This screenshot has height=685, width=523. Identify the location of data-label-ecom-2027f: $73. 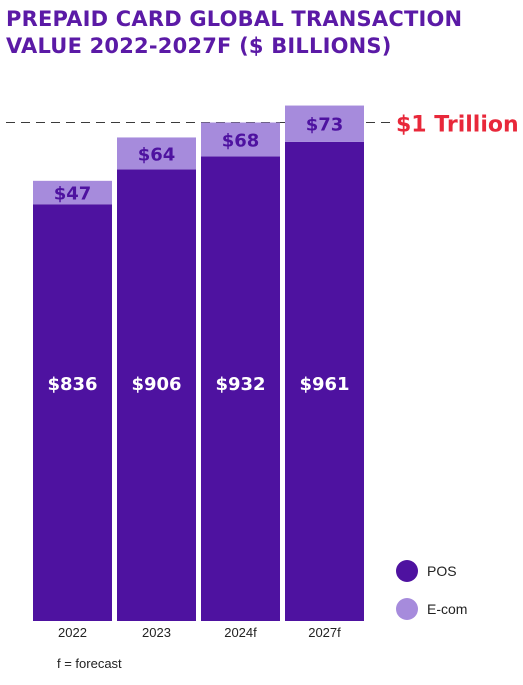
(325, 125).